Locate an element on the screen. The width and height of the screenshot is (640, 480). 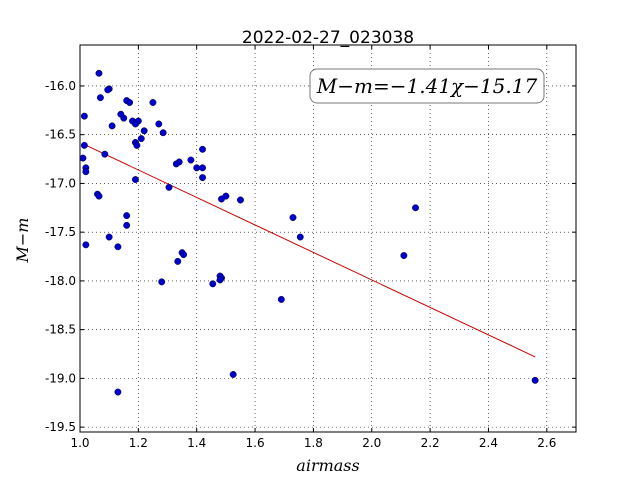
fit-equation-annotation: M−m=−1.41χ−15.17 is located at coordinates (427, 86).